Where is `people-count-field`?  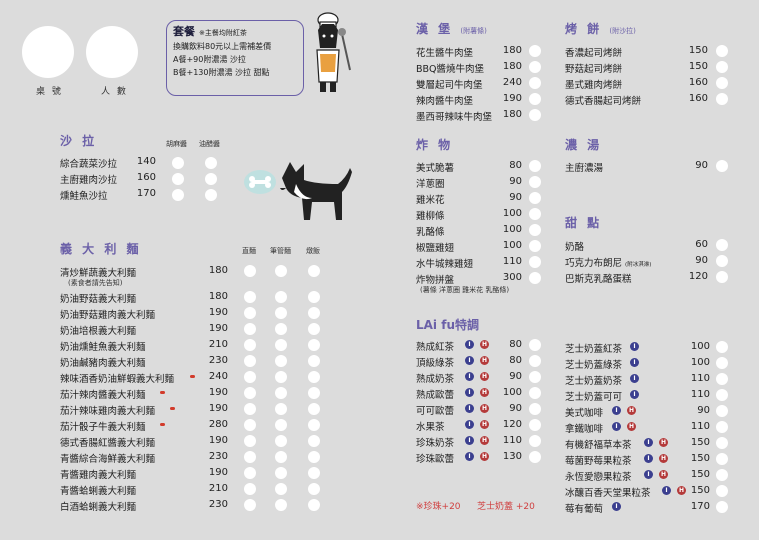 people-count-field is located at coordinates (112, 52).